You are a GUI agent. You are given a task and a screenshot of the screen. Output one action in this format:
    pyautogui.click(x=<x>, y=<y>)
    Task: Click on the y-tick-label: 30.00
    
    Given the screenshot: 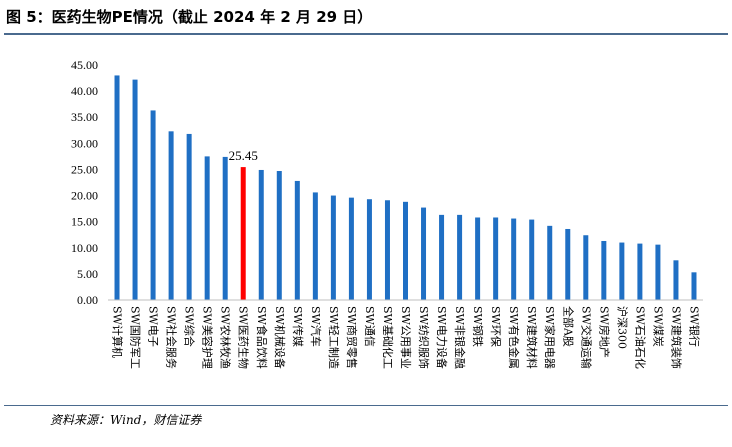 What is the action you would take?
    pyautogui.click(x=84, y=143)
    